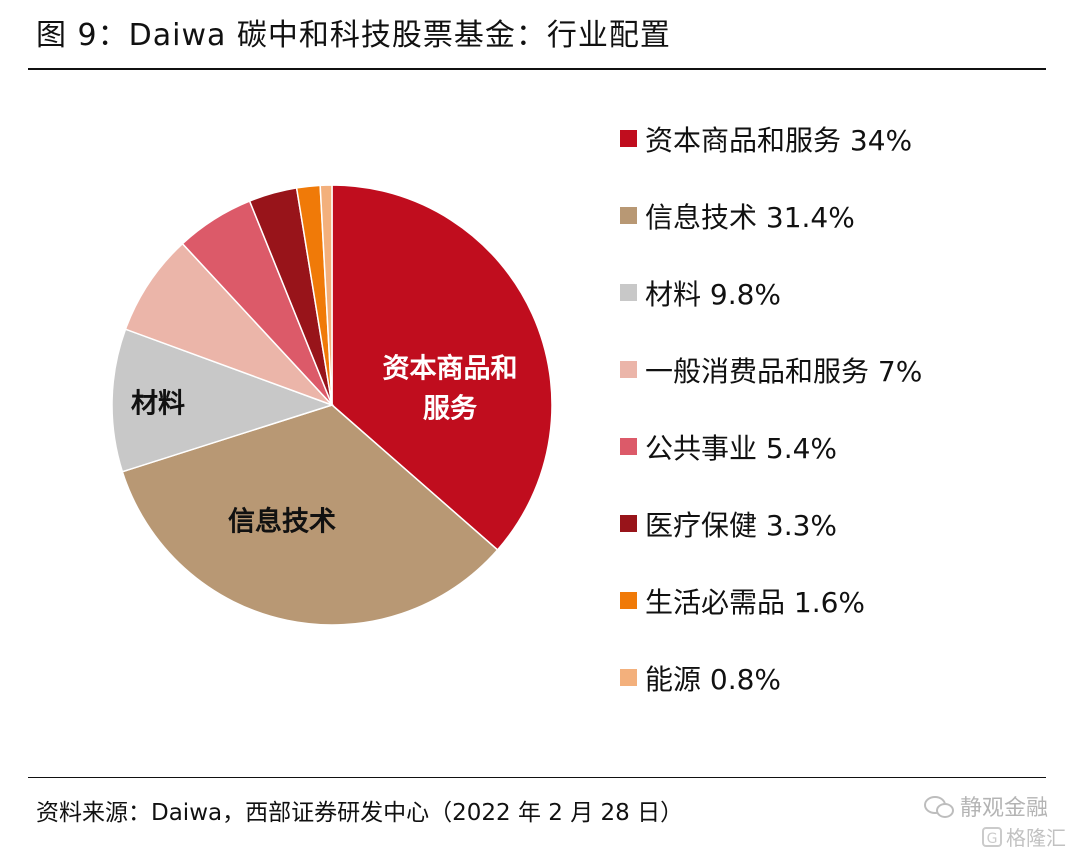  I want to click on watermark: 静观金融, so click(985, 806).